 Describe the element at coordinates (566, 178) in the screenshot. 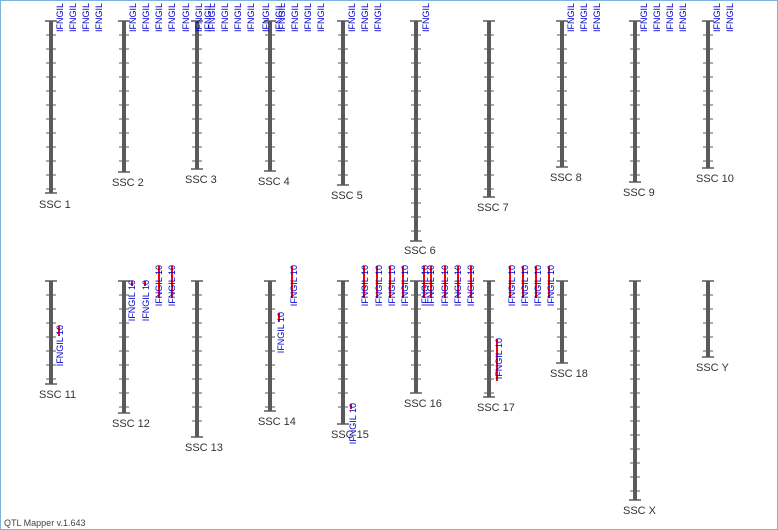

I see `chromosome-label: SSC 8` at that location.